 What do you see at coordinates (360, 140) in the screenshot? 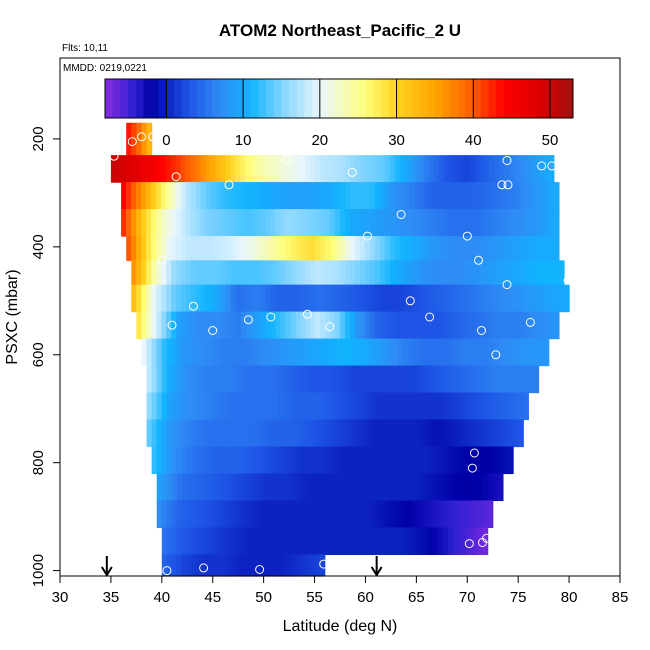
I see `colorbar-tick-labels: 0 10 20 30 40 50` at bounding box center [360, 140].